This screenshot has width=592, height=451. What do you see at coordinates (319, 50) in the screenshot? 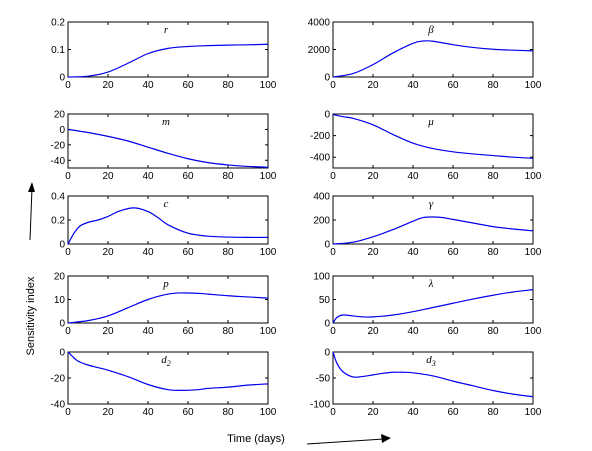
I see `y-tick-label: 2000` at bounding box center [319, 50].